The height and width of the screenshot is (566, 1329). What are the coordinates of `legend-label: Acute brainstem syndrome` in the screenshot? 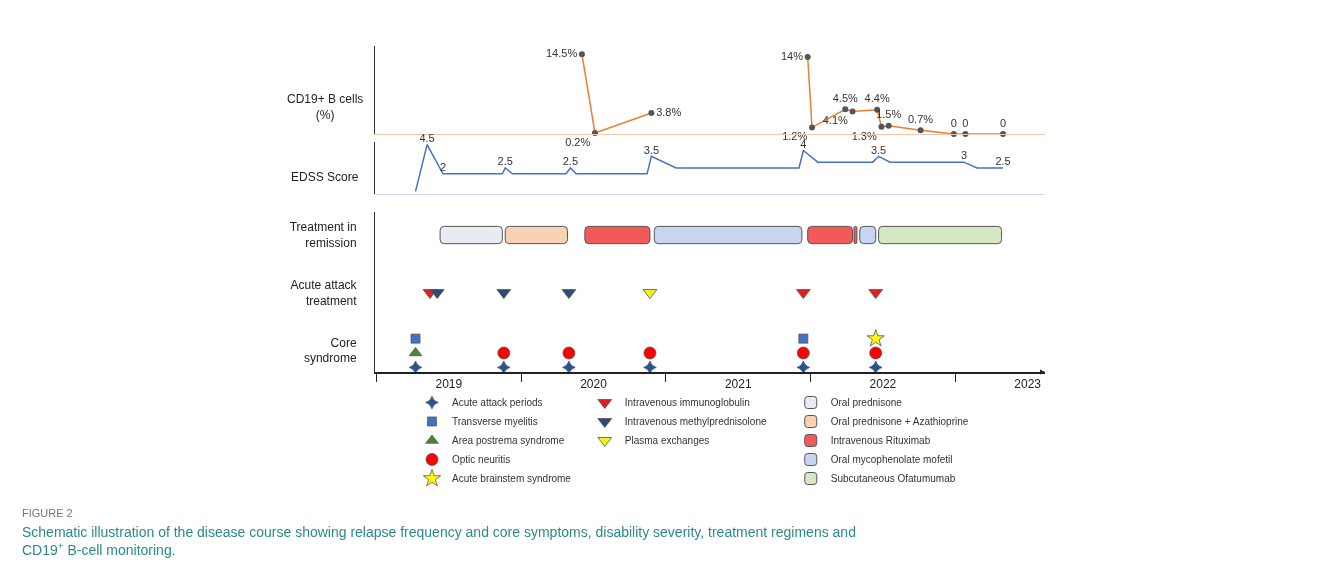 It's located at (511, 479).